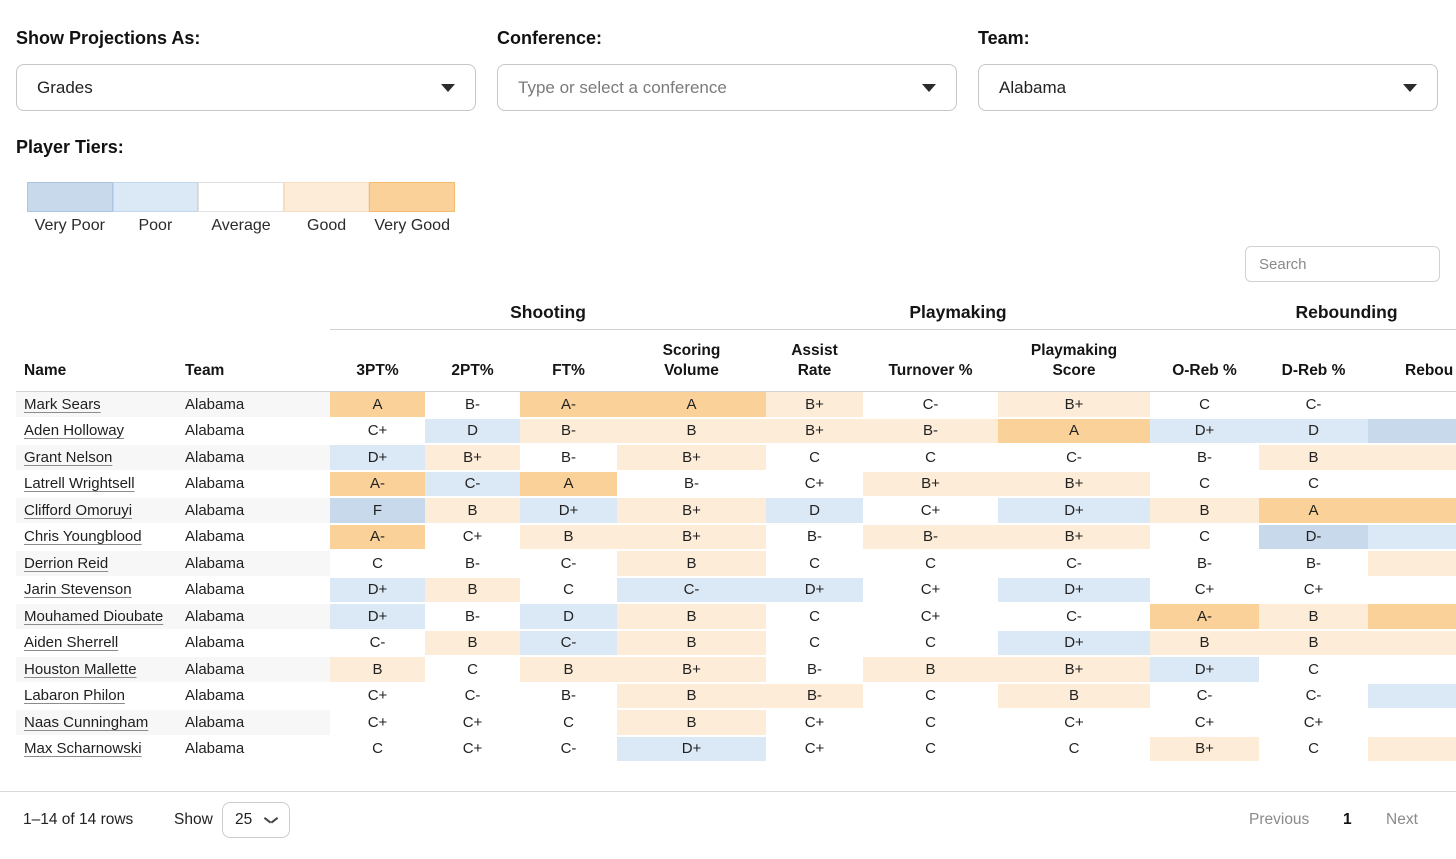 Image resolution: width=1456 pixels, height=859 pixels. I want to click on player-link: Aden Holloway, so click(74, 431).